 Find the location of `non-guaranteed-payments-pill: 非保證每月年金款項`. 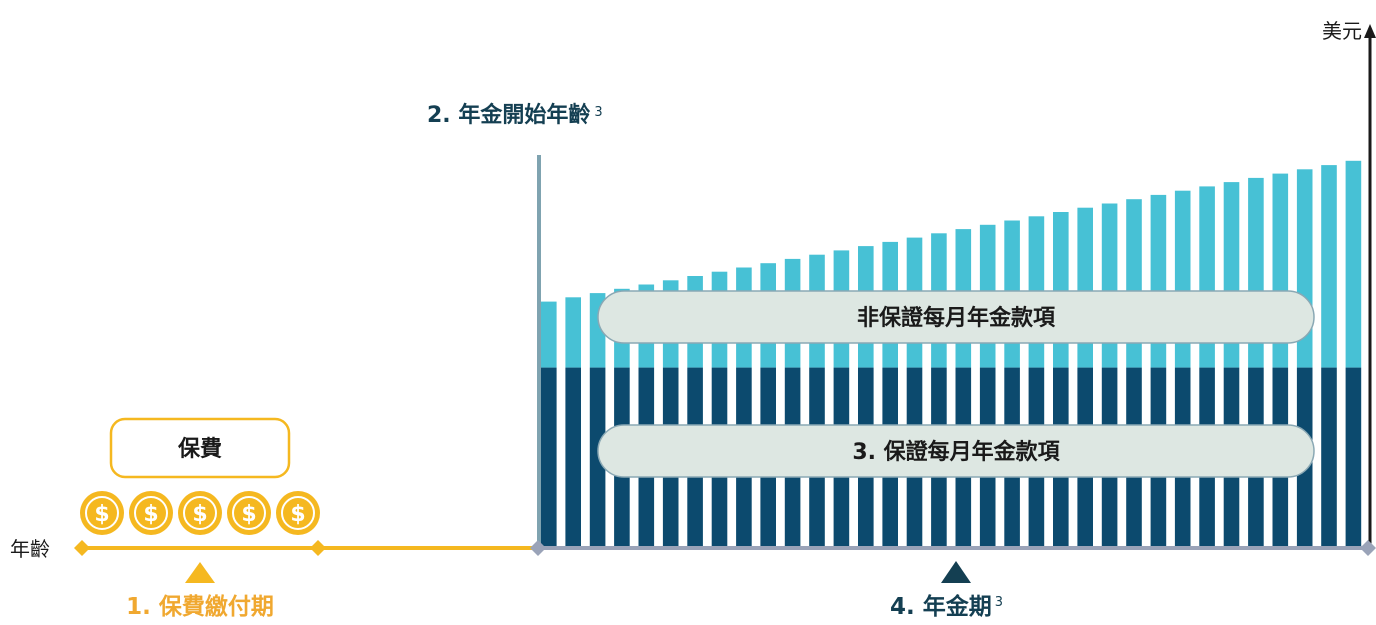

non-guaranteed-payments-pill: 非保證每月年金款項 is located at coordinates (956, 317).